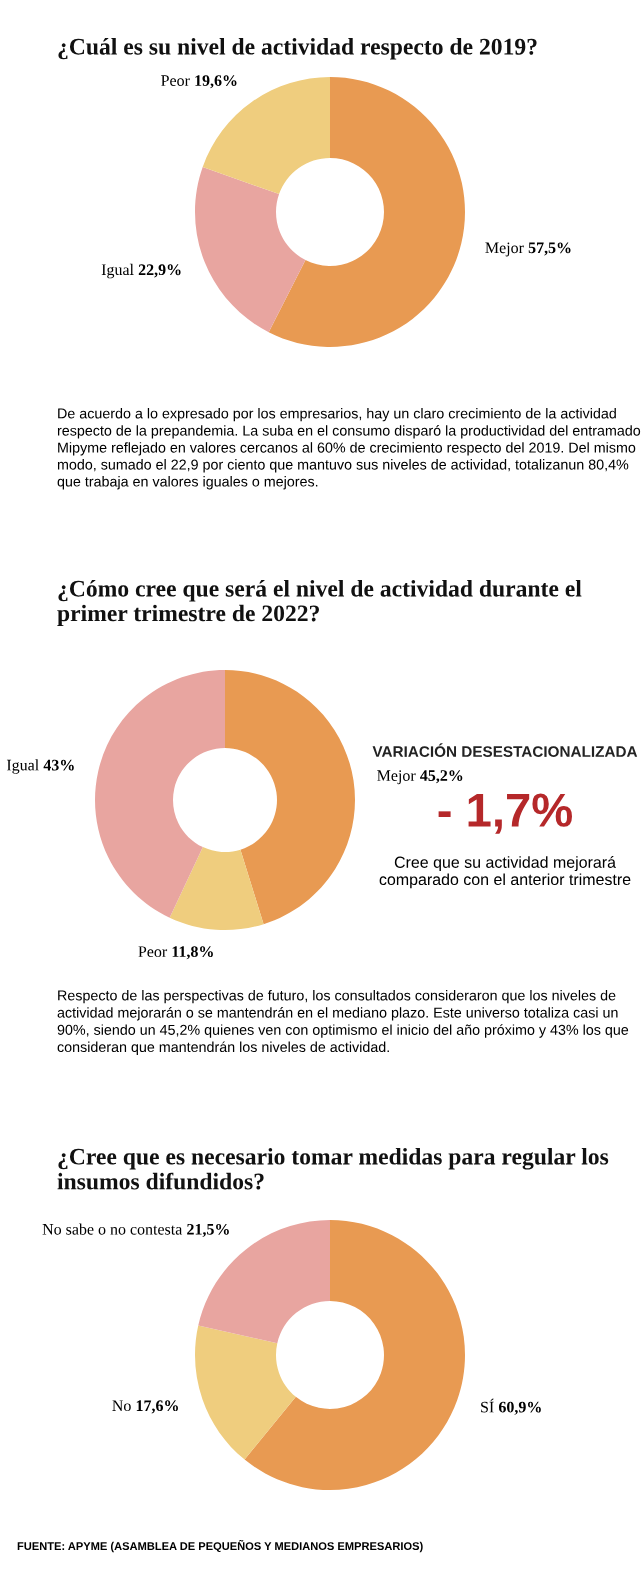 This screenshot has width=642, height=1570. I want to click on text: VARIACIÓN DESESTACIONALIZADA, so click(505, 750).